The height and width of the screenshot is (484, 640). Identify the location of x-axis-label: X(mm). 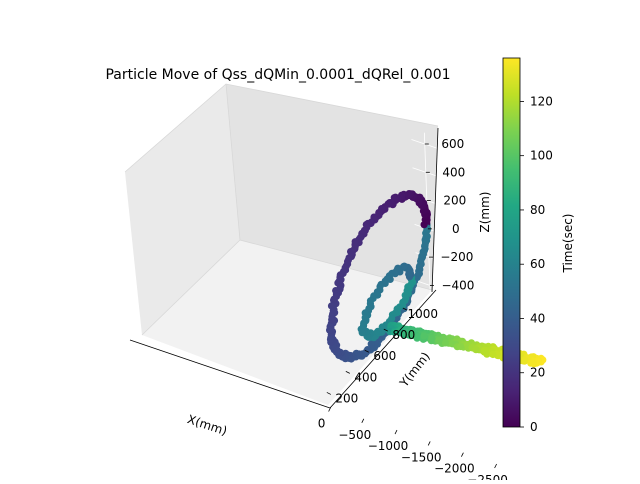
(207, 425).